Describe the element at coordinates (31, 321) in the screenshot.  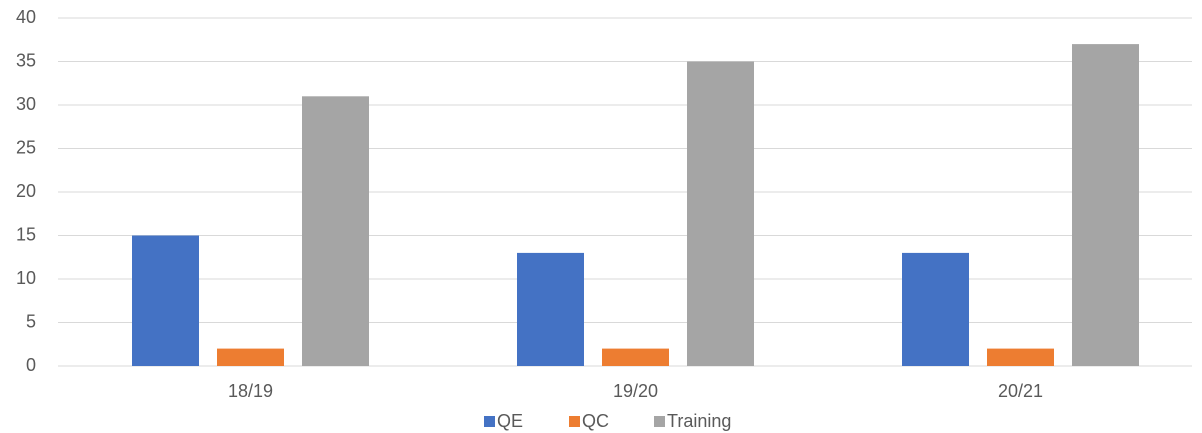
I see `y-tick-label: 5` at that location.